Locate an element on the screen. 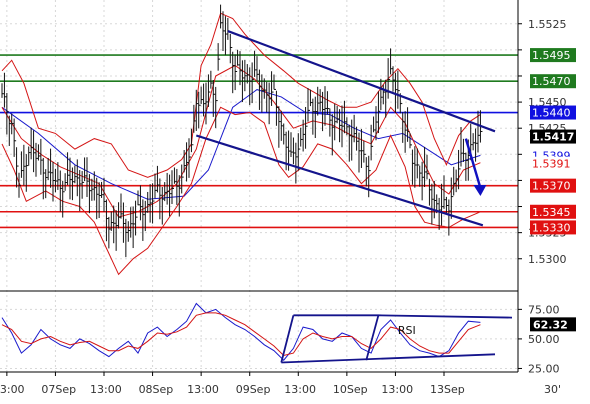 Image resolution: width=590 pixels, height=404 pixels. price-tag-label: 1.5417 is located at coordinates (553, 137).